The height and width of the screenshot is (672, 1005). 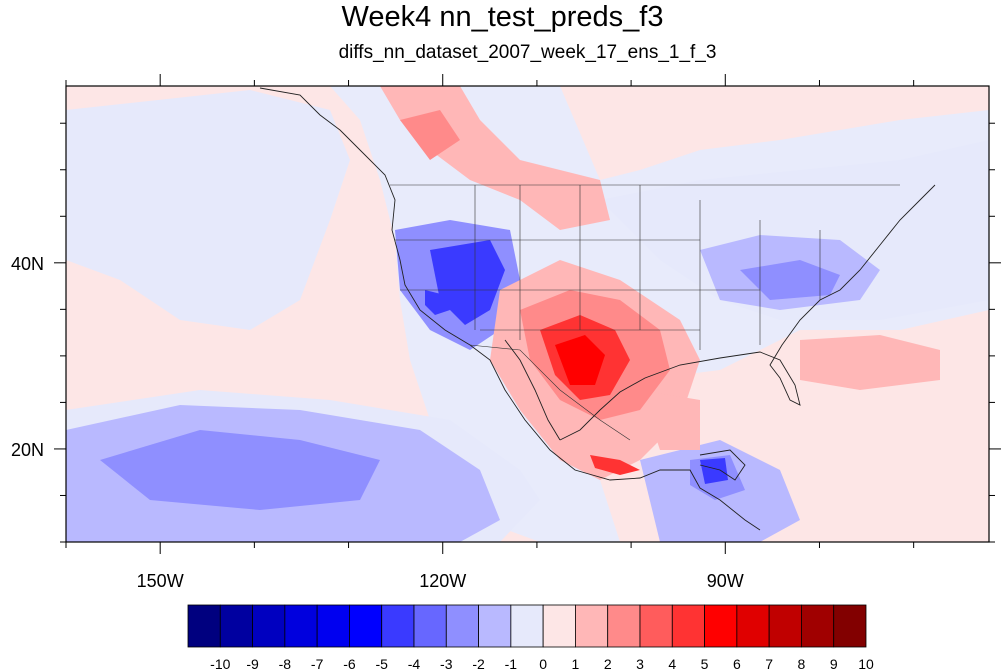 What do you see at coordinates (252, 664) in the screenshot?
I see `colorbar-label: -9` at bounding box center [252, 664].